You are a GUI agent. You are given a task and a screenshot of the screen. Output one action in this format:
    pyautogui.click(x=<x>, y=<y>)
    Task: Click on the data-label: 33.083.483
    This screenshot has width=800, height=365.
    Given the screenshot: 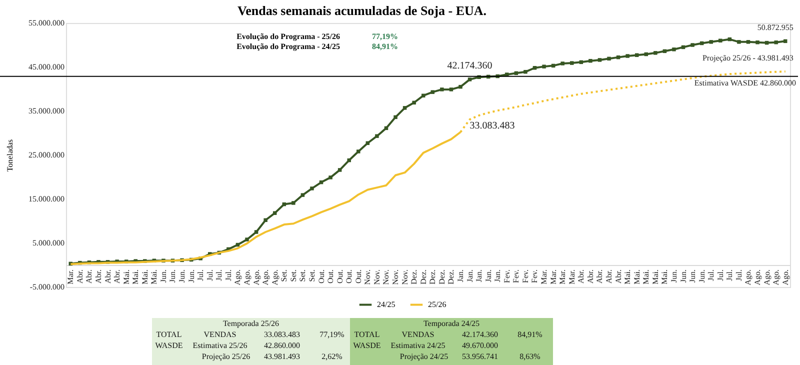 What is the action you would take?
    pyautogui.click(x=492, y=126)
    